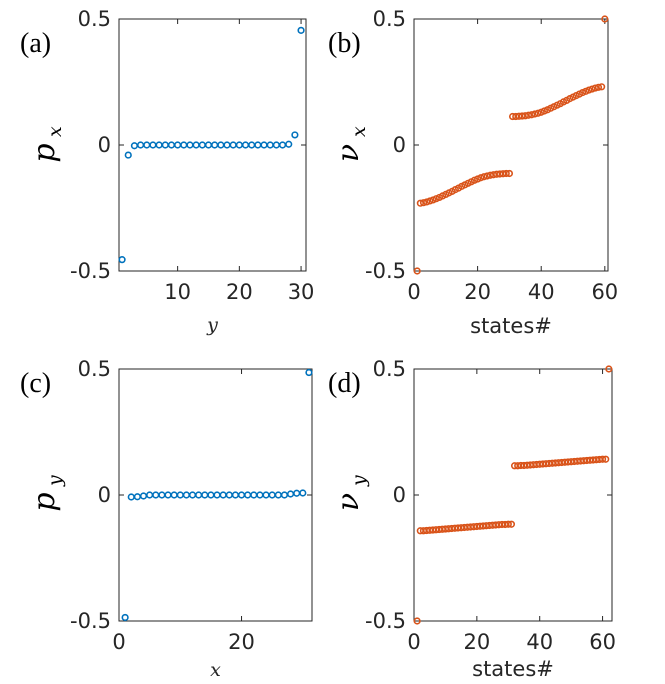  What do you see at coordinates (35, 43) in the screenshot?
I see `panel-label-a: (a)` at bounding box center [35, 43].